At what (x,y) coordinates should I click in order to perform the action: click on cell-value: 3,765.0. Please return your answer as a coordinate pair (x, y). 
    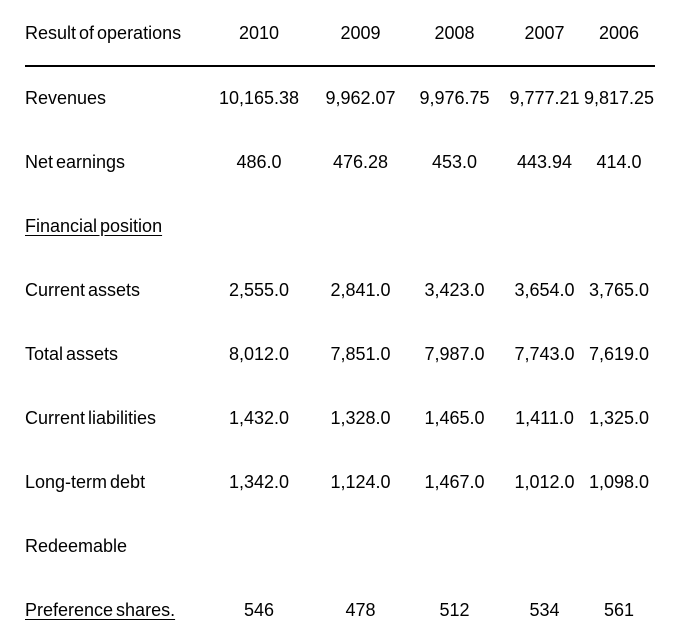
    Looking at the image, I should click on (619, 289).